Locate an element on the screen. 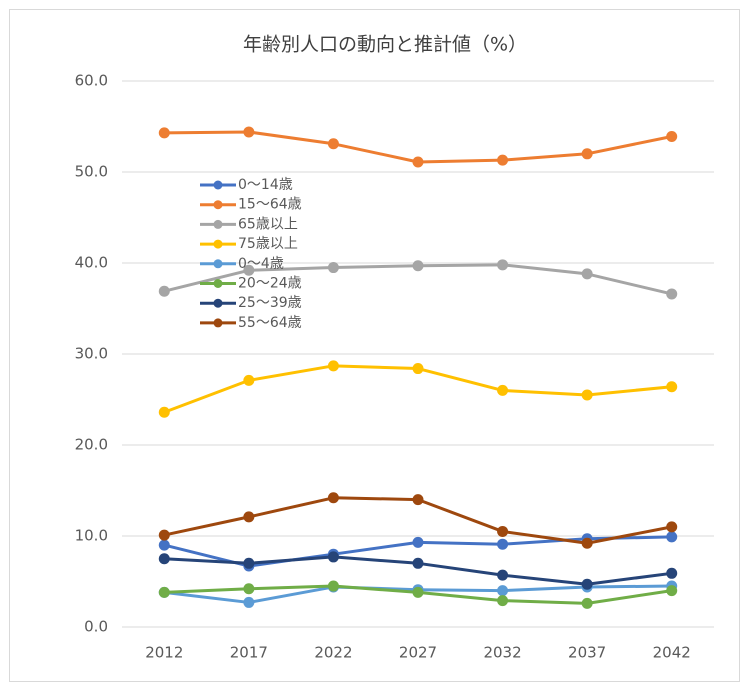  x-tick-label: 2037 is located at coordinates (587, 653).